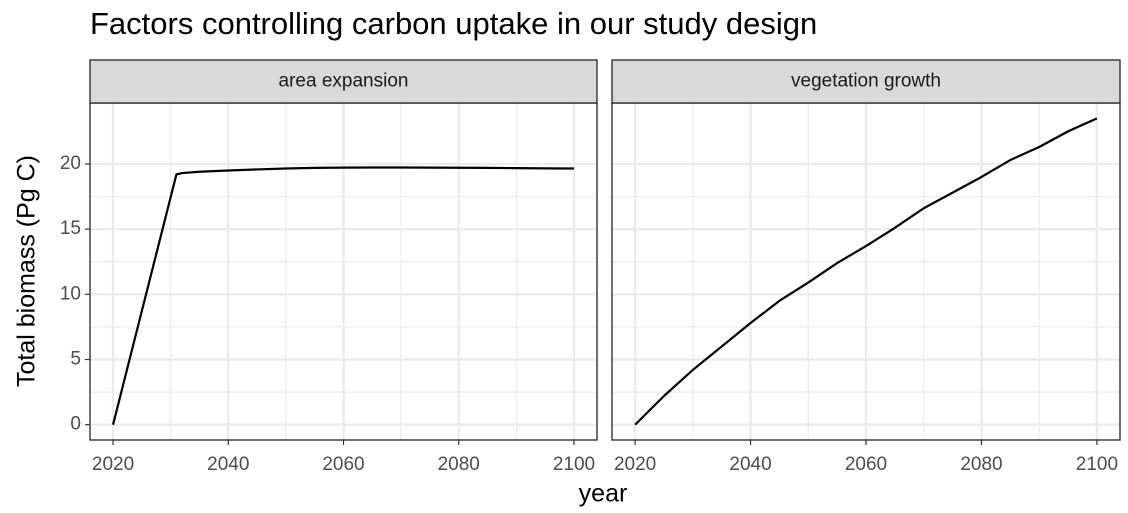  I want to click on y-axis-label: Total biomass (Pg C), so click(27, 271).